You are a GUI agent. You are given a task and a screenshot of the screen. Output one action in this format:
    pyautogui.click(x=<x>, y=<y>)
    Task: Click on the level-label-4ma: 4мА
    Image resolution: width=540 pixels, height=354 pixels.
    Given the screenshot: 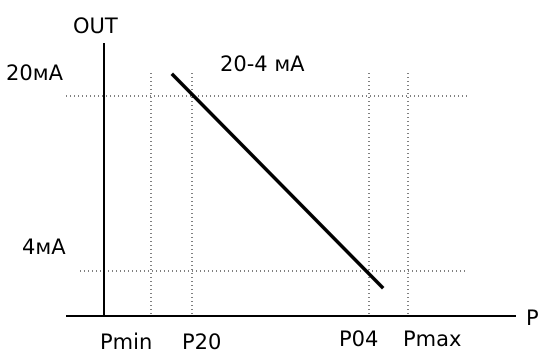 What is the action you would take?
    pyautogui.click(x=44, y=247)
    